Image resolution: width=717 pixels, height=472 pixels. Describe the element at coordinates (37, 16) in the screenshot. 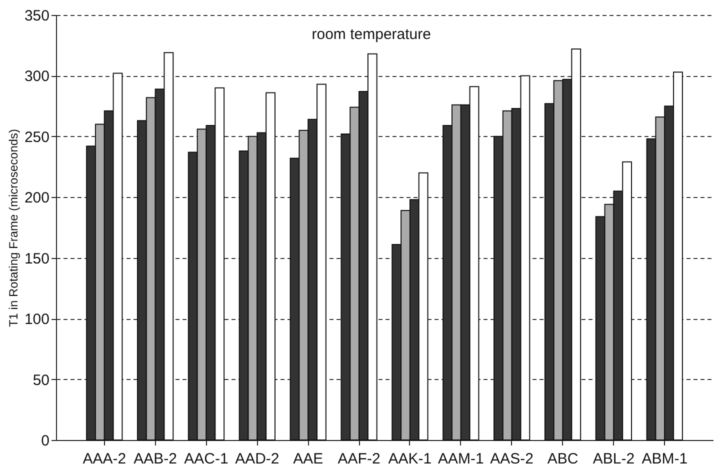

I see `y-tick-label: 350` at that location.